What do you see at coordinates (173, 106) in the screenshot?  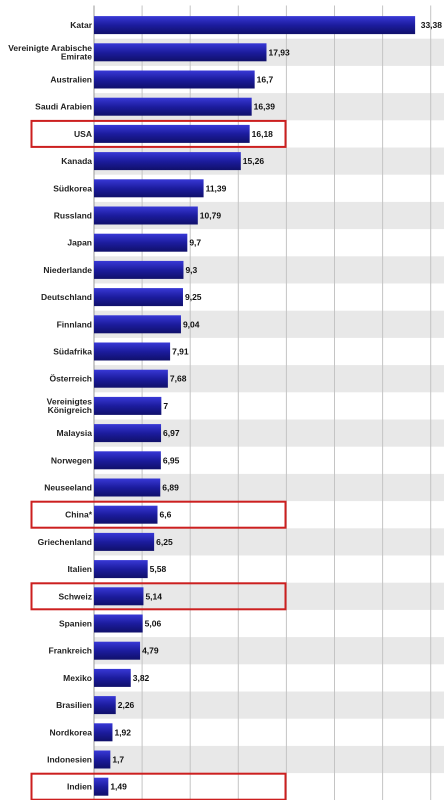 I see `bar-saudi-arabien` at bounding box center [173, 106].